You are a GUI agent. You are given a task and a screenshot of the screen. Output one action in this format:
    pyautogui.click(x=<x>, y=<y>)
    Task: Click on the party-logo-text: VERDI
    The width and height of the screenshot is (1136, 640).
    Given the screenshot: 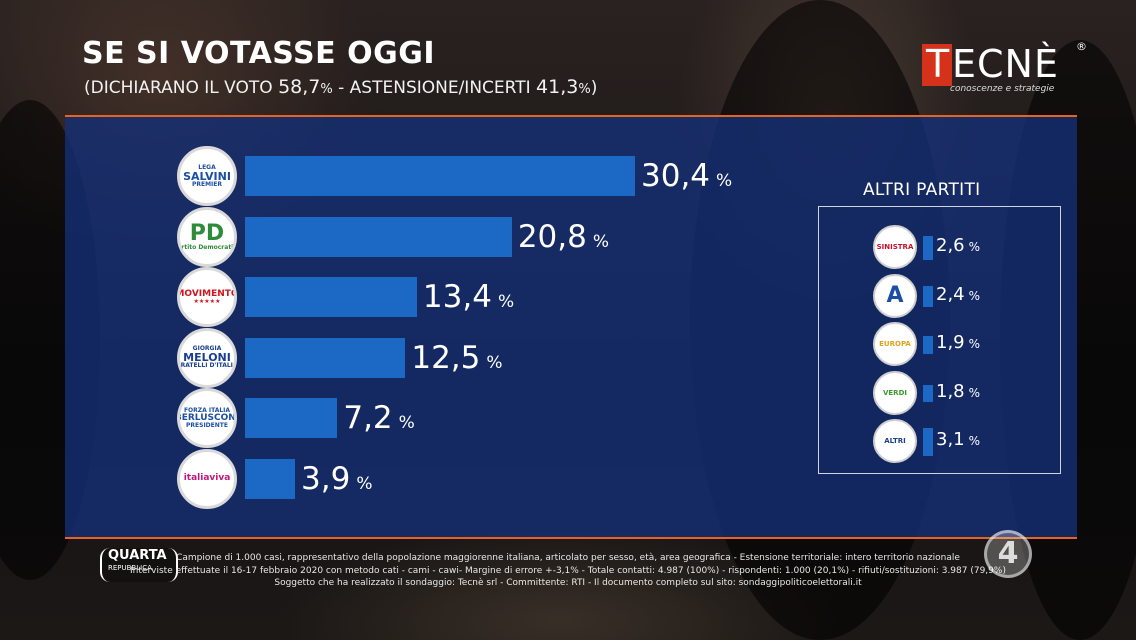 What is the action you would take?
    pyautogui.click(x=894, y=392)
    